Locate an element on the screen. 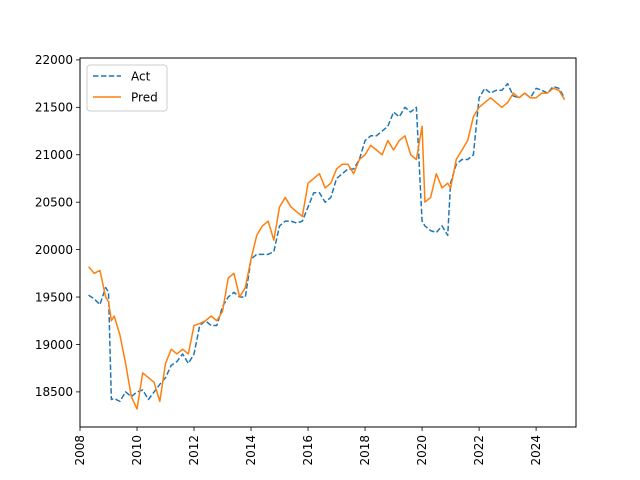 The height and width of the screenshot is (480, 640). y-tick-label: 21500 is located at coordinates (54, 108).